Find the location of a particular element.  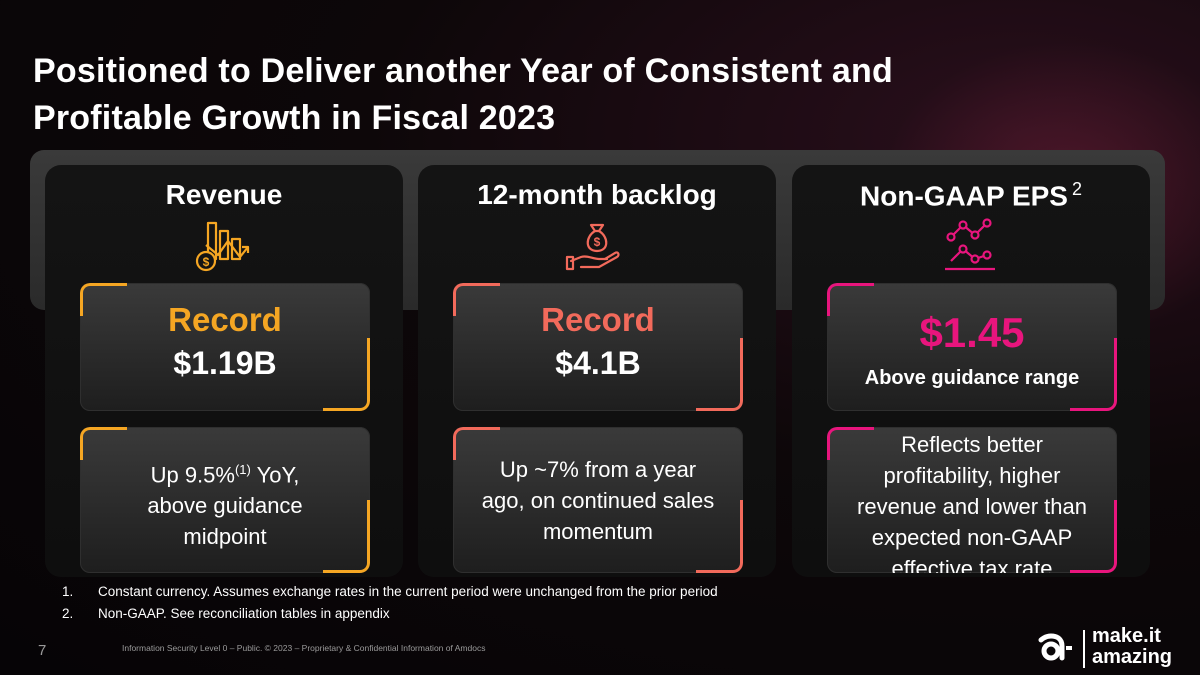

revenue-detail-growth: Up 9.5% is located at coordinates (192, 475).